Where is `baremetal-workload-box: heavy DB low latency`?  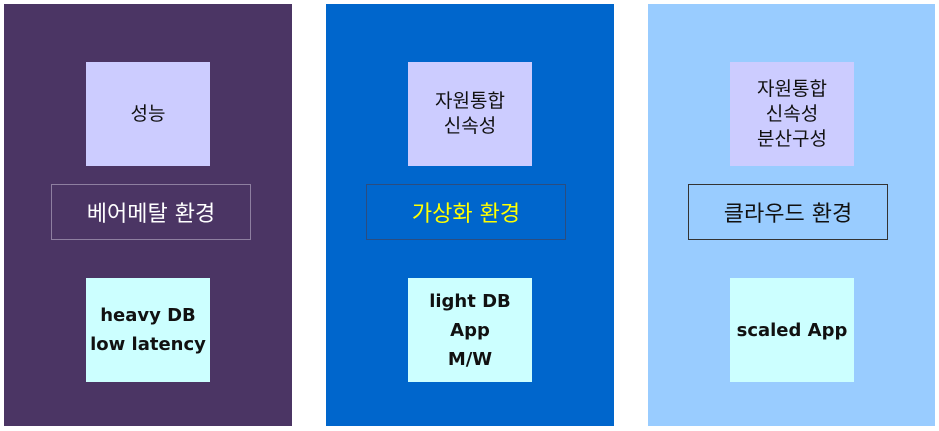
baremetal-workload-box: heavy DB low latency is located at coordinates (148, 330).